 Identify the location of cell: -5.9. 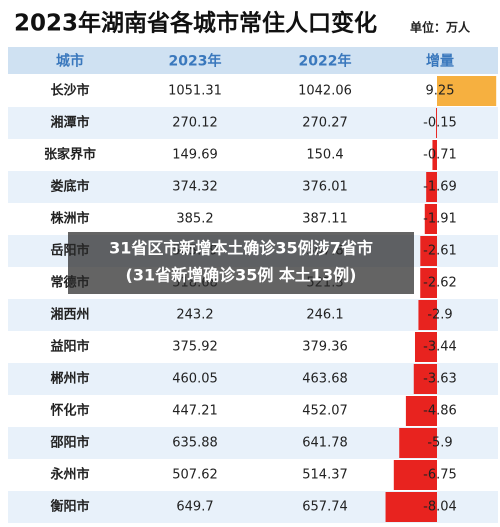
(439, 443).